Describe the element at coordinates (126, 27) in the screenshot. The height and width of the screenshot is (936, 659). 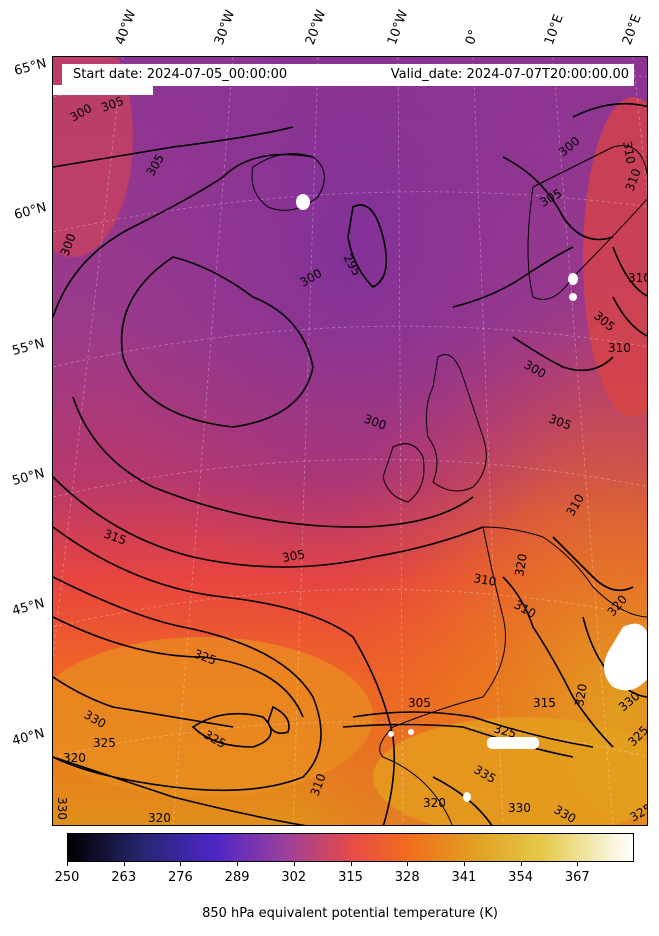
I see `lon-label-40w: 40°W` at that location.